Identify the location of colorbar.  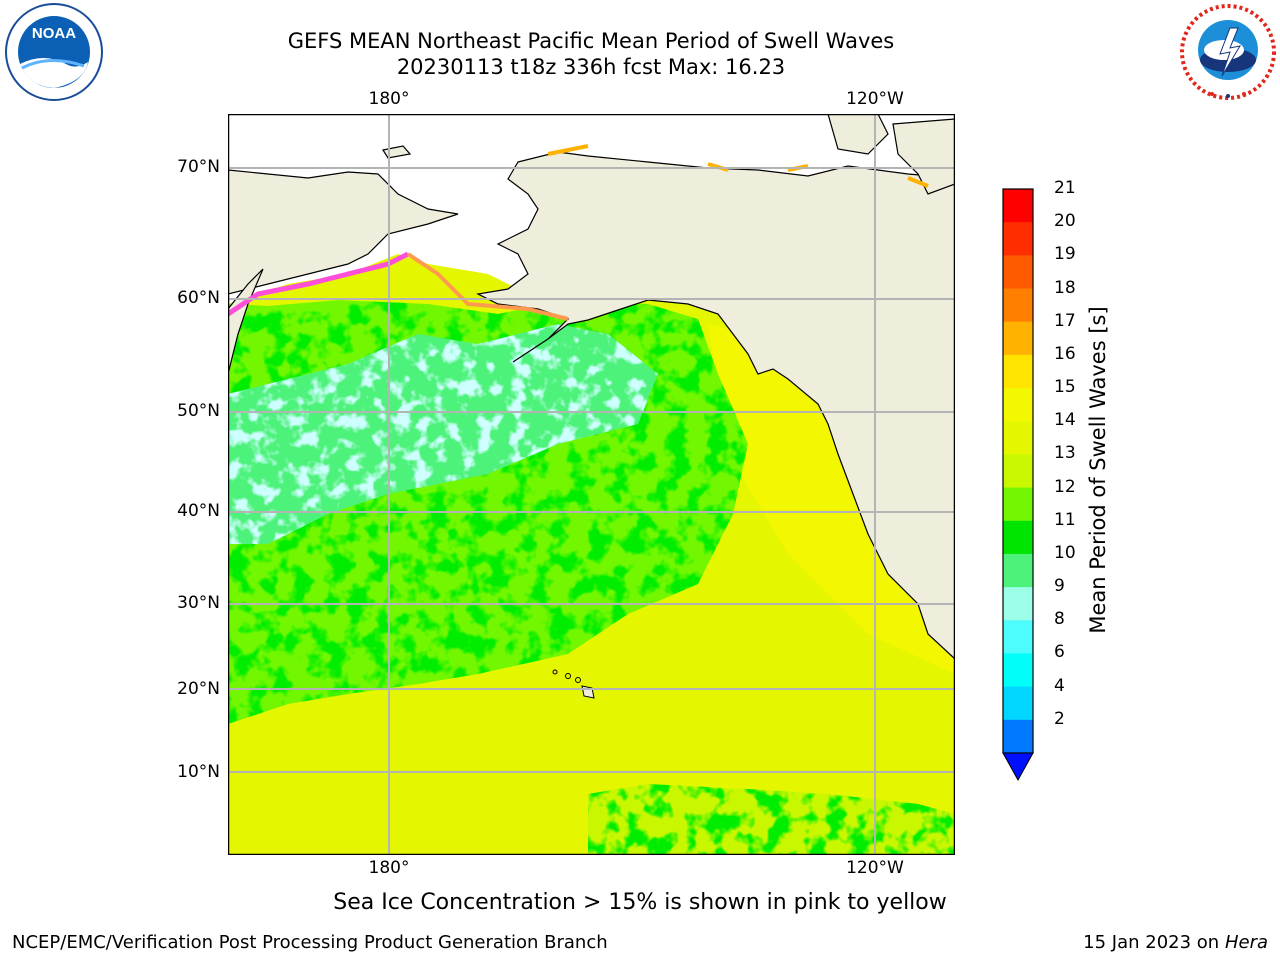
(1018, 485).